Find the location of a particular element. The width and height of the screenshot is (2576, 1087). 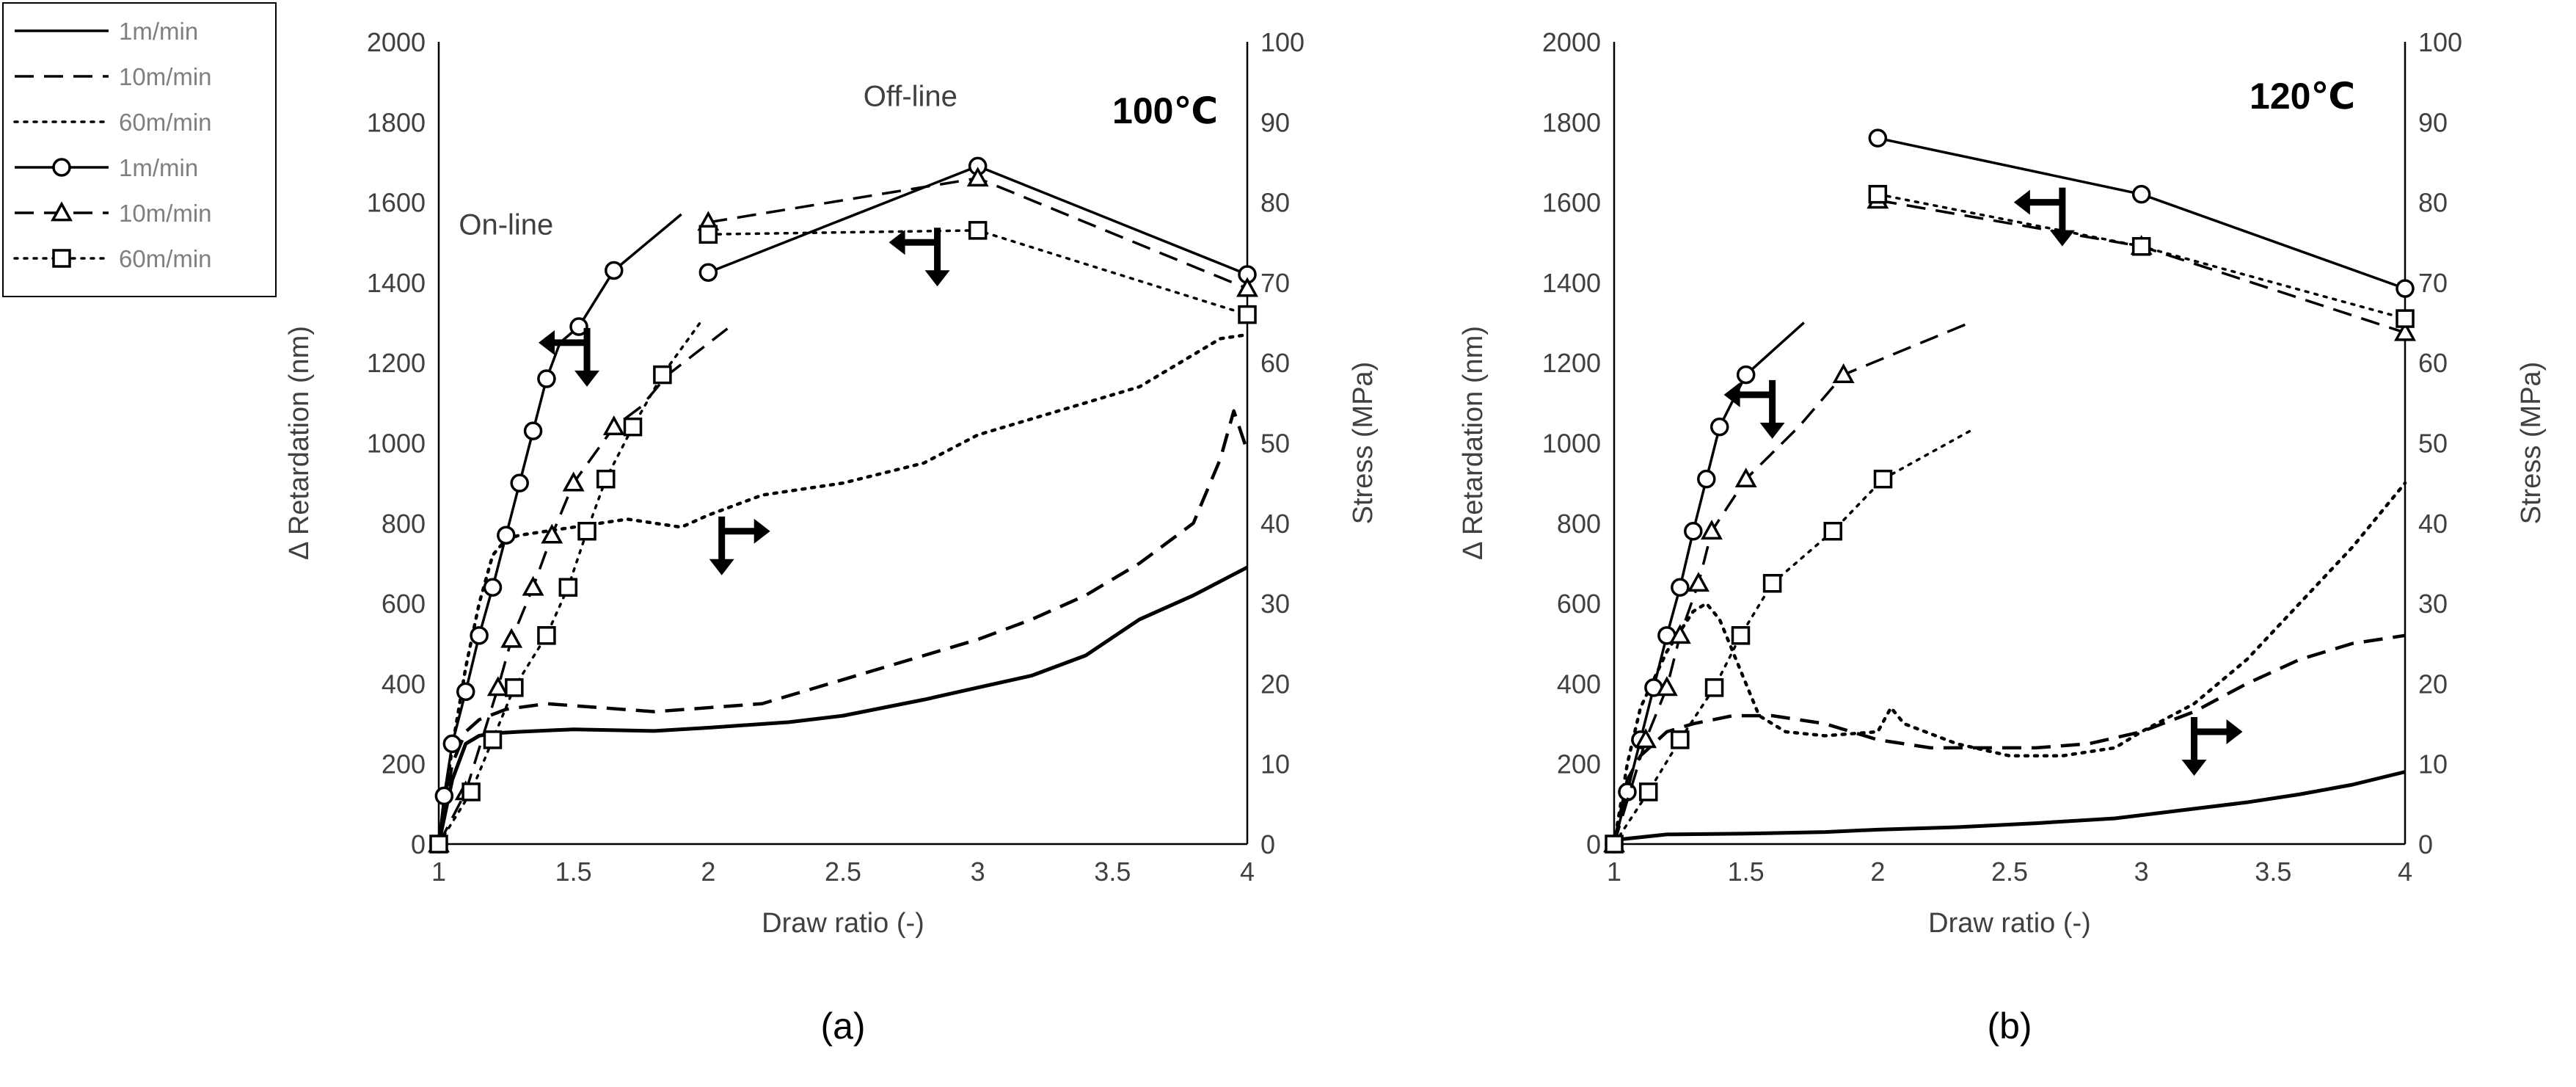

retardation-line-off-line-1m-min is located at coordinates (2141, 213).